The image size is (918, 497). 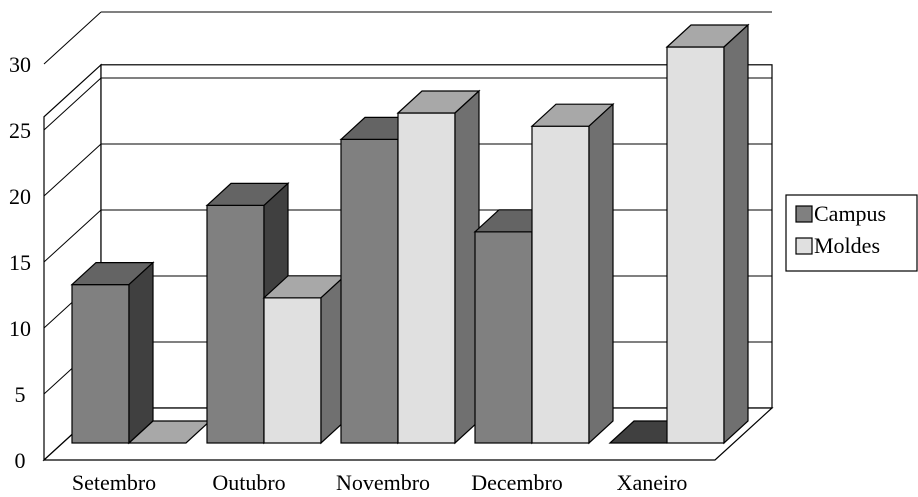 I want to click on bar-moldes-xaneiro, so click(x=707, y=234).